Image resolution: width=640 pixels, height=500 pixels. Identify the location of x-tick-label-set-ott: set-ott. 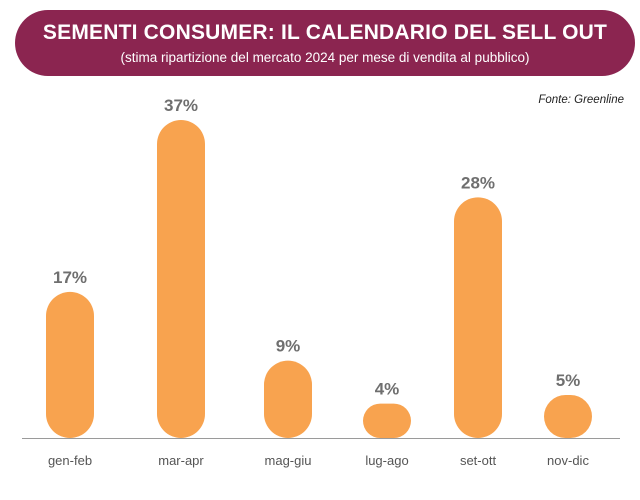
(478, 460).